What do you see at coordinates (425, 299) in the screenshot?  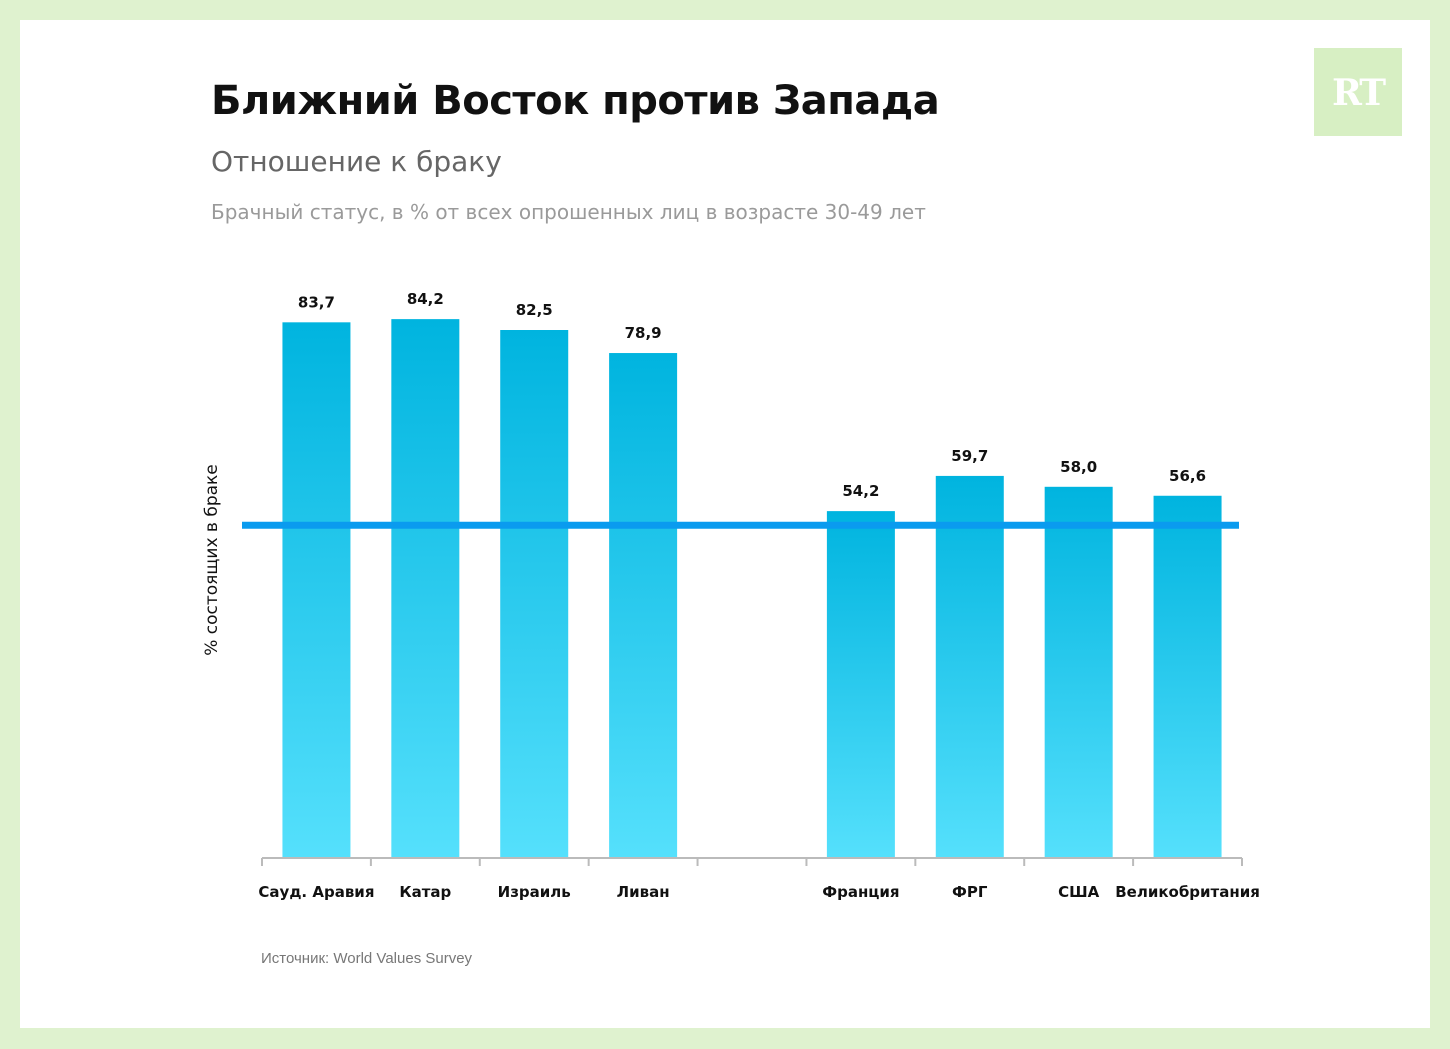 I see `bar-value-label: 84,2` at bounding box center [425, 299].